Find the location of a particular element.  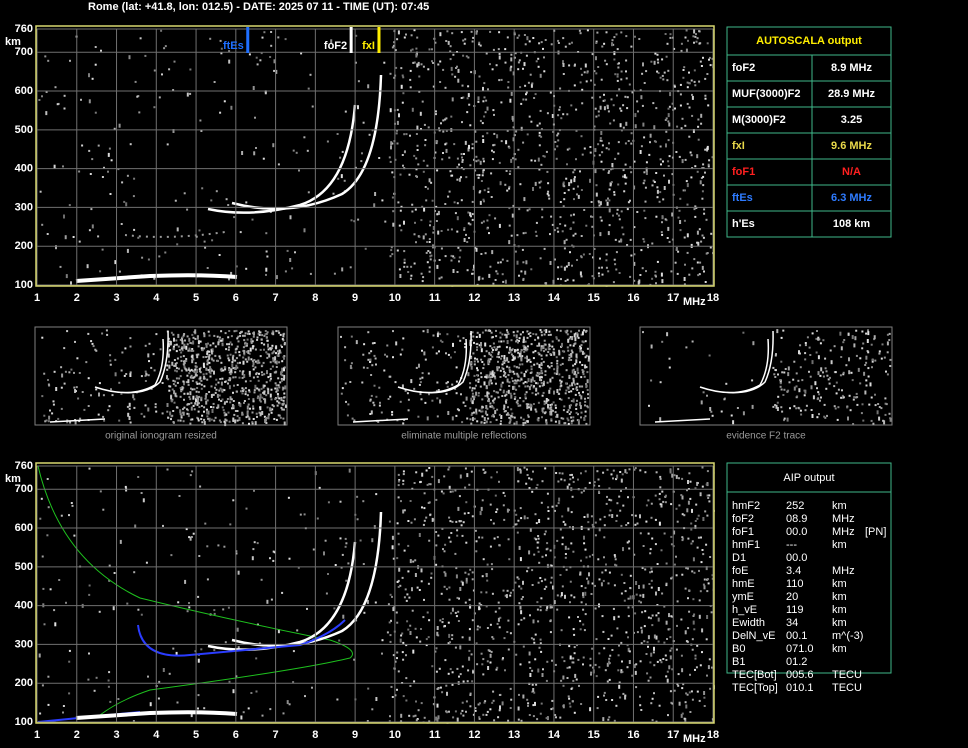

thumbnail-caption: original ionogram resized is located at coordinates (161, 436).